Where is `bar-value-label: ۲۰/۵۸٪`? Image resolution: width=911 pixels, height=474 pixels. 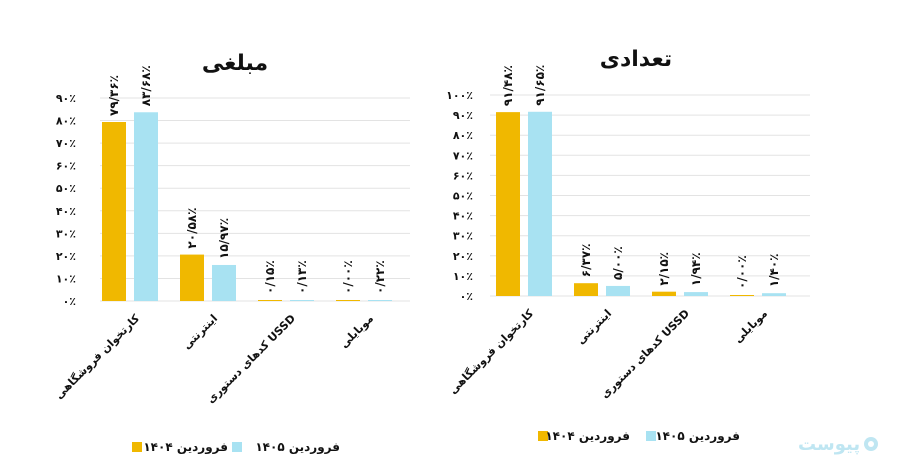 bar-value-label: ۲۰/۵۸٪ is located at coordinates (192, 228).